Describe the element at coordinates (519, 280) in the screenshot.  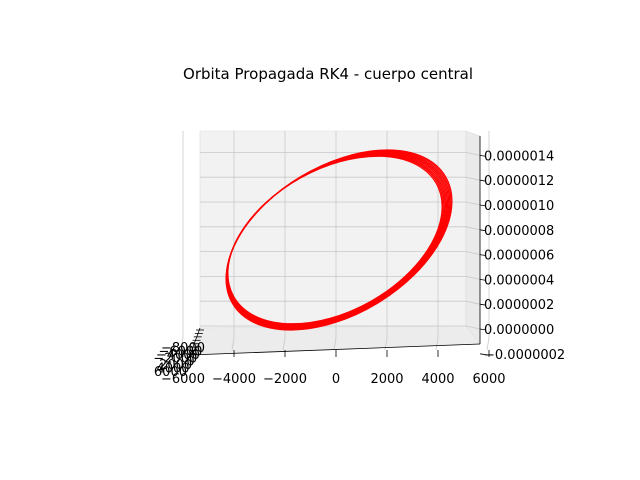
I see `z-tick-label: 0.0000004` at that location.